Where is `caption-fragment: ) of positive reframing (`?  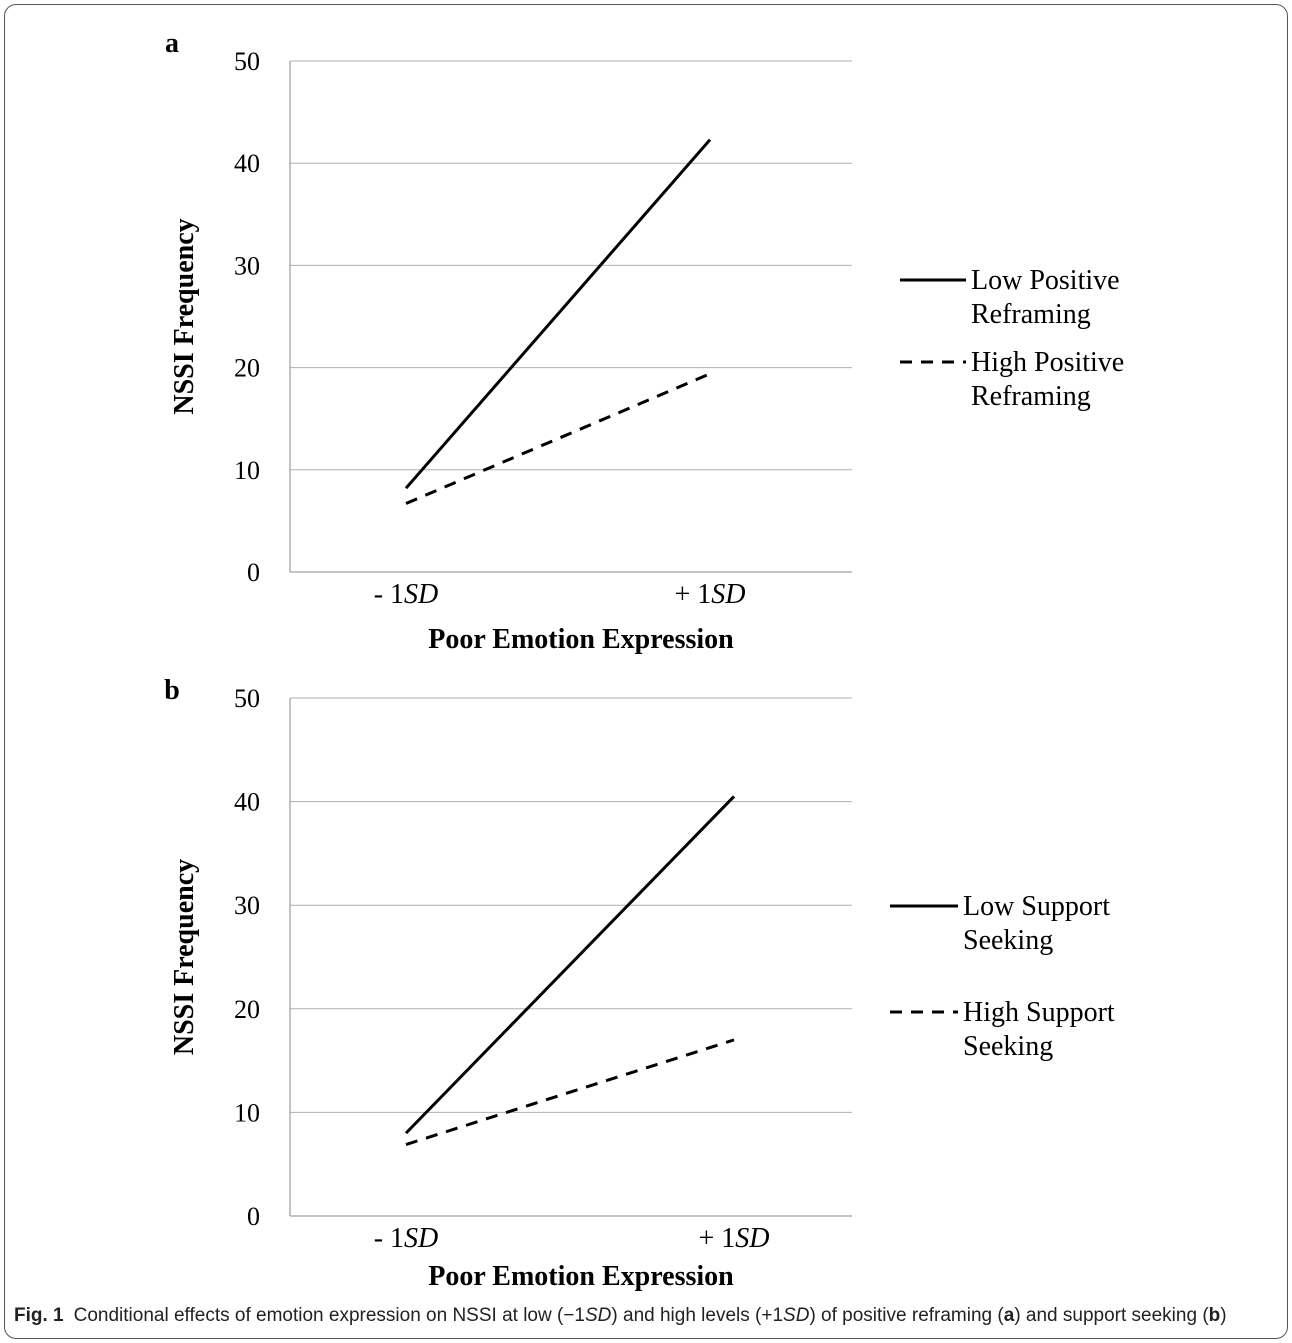 caption-fragment: ) of positive reframing ( is located at coordinates (906, 1315).